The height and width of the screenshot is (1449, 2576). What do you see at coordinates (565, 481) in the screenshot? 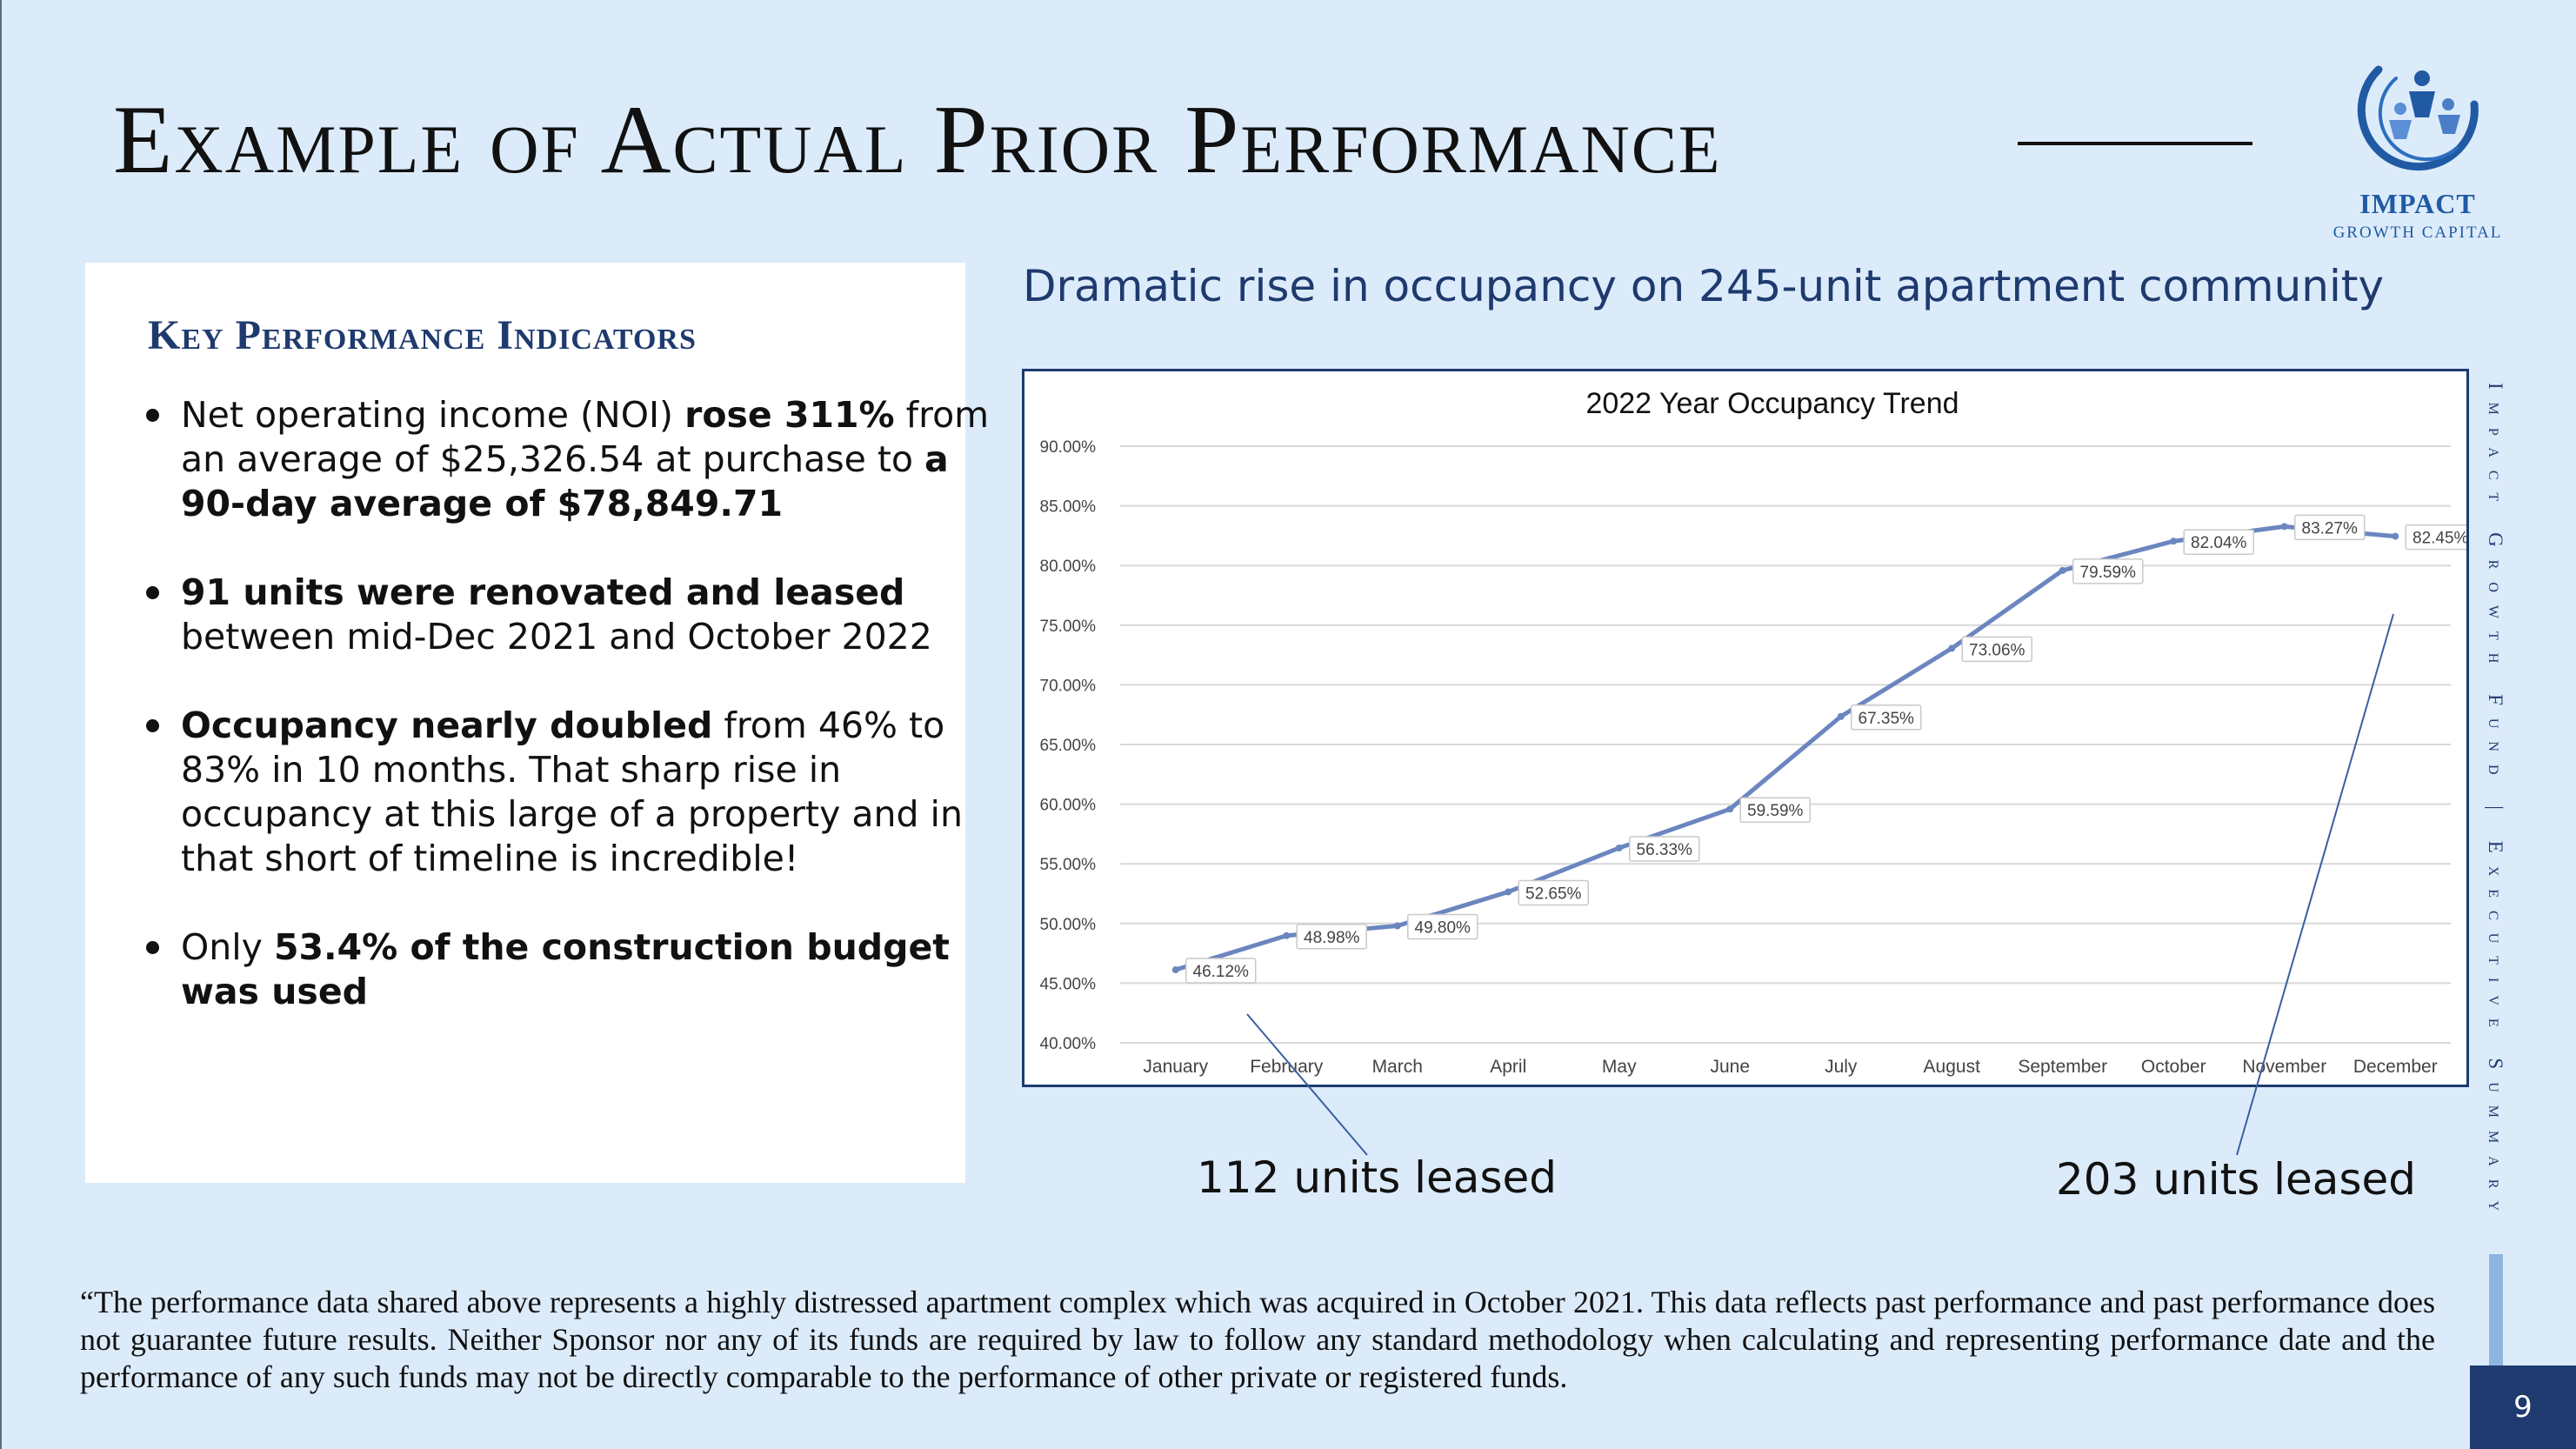
I see `kpi-bold: a 90-day average of $78,849.71` at bounding box center [565, 481].